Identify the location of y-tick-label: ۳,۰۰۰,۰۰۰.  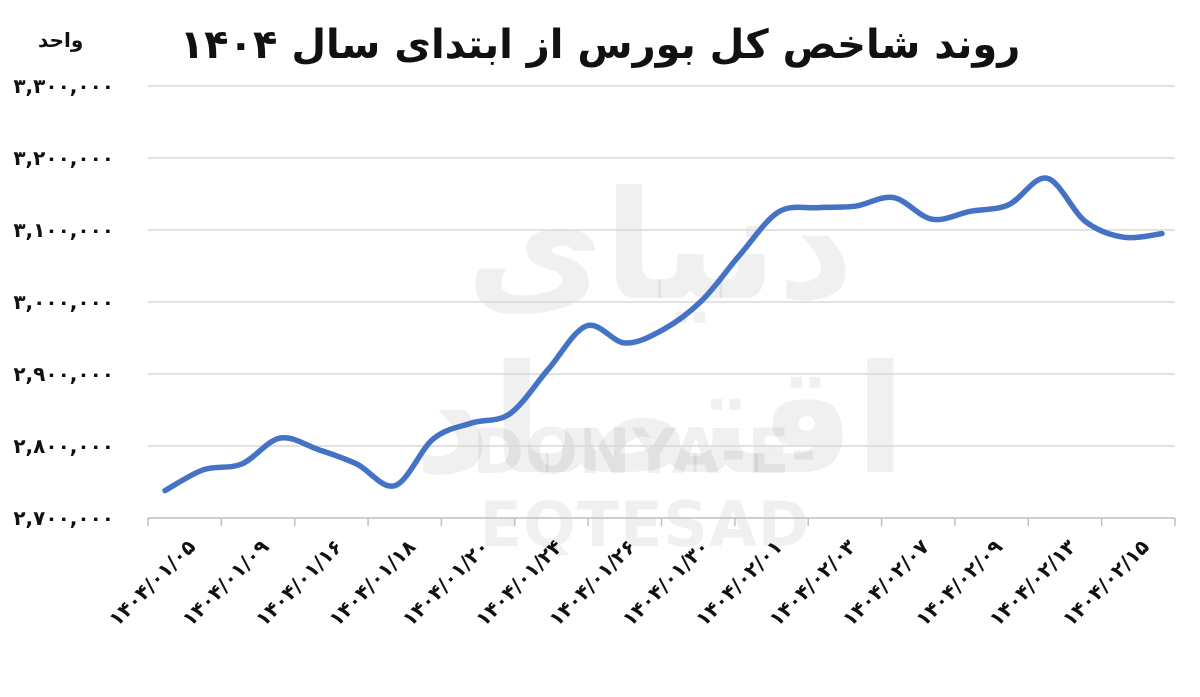
(63, 302).